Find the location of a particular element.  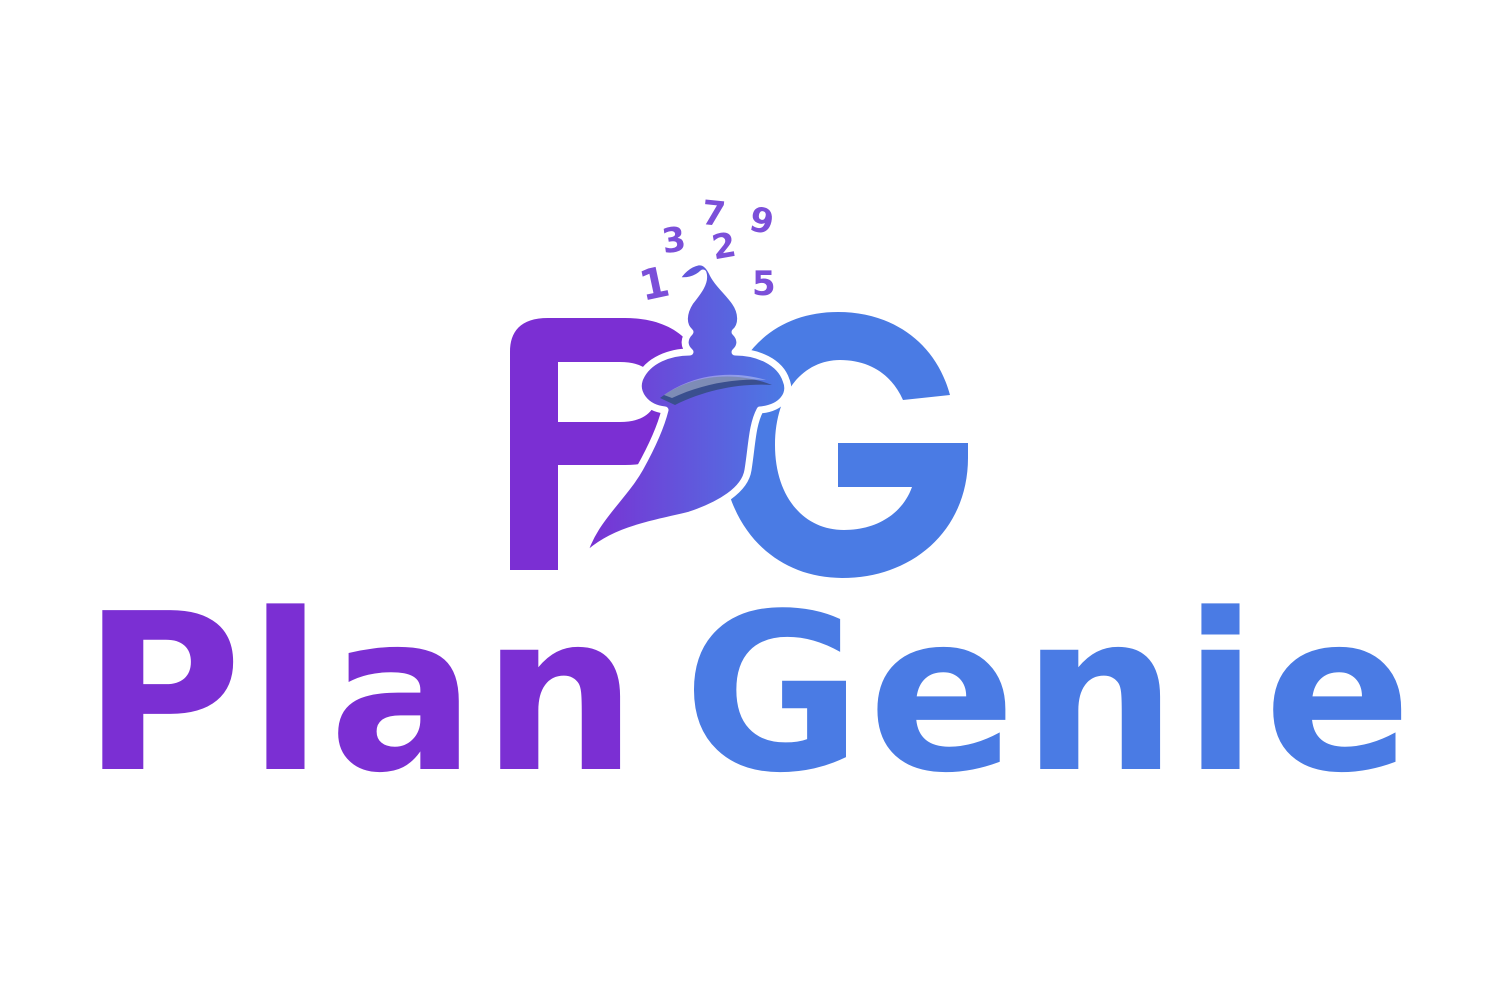

floating-digit: 9 is located at coordinates (761, 221).